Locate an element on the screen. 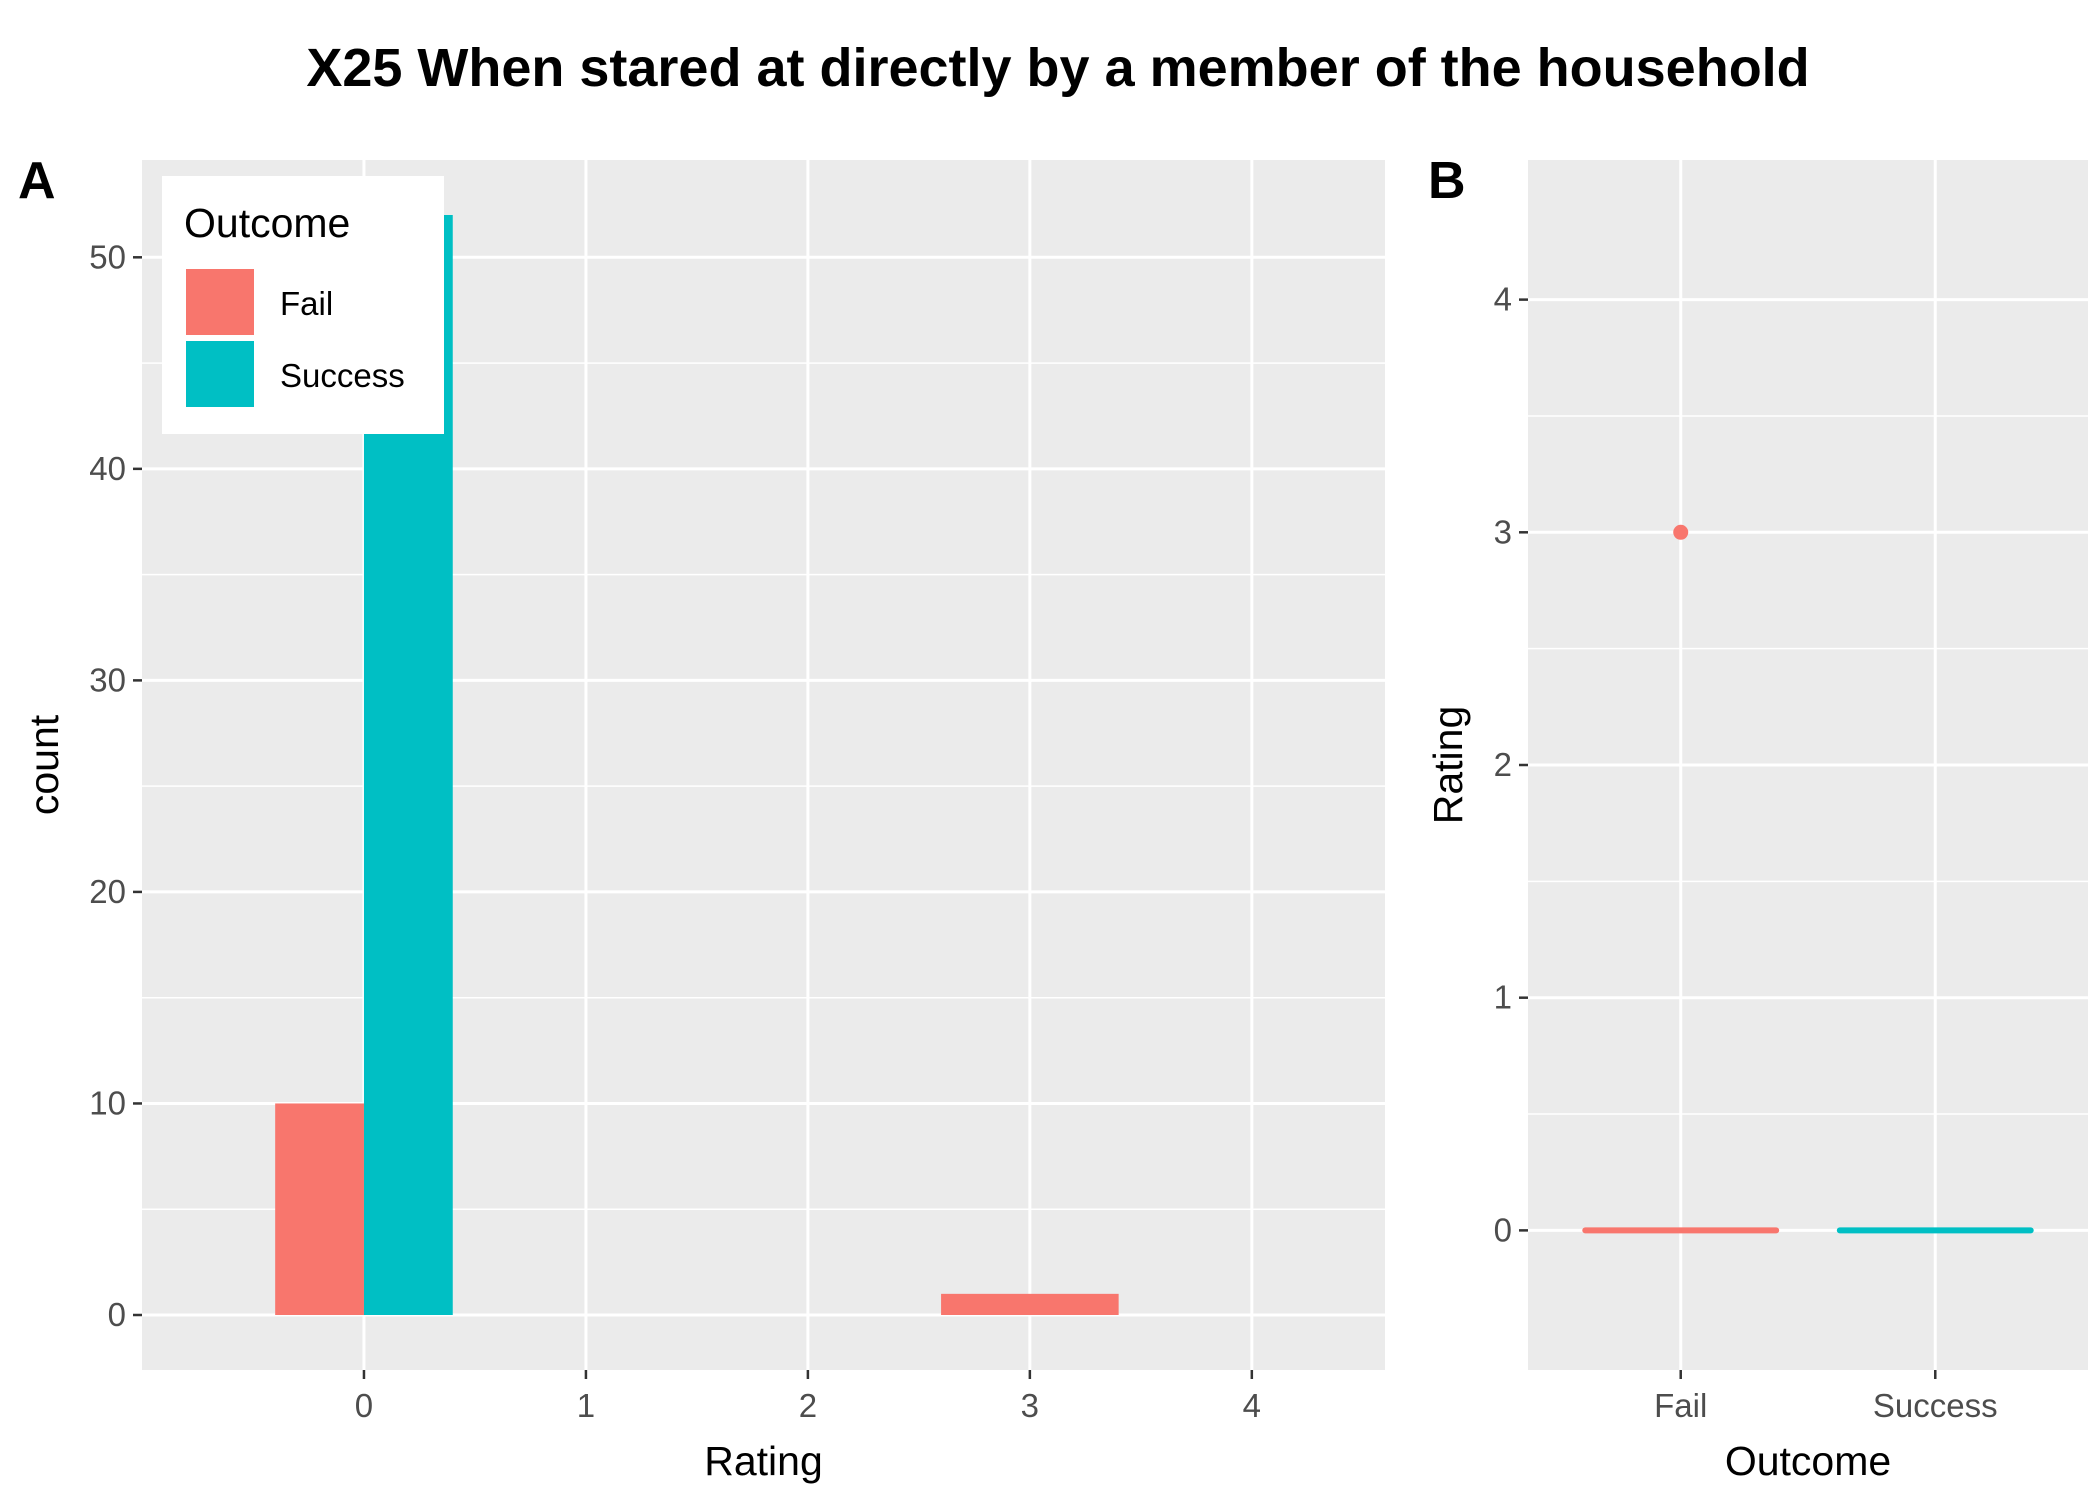  y-tick-label: 3 is located at coordinates (1503, 531).